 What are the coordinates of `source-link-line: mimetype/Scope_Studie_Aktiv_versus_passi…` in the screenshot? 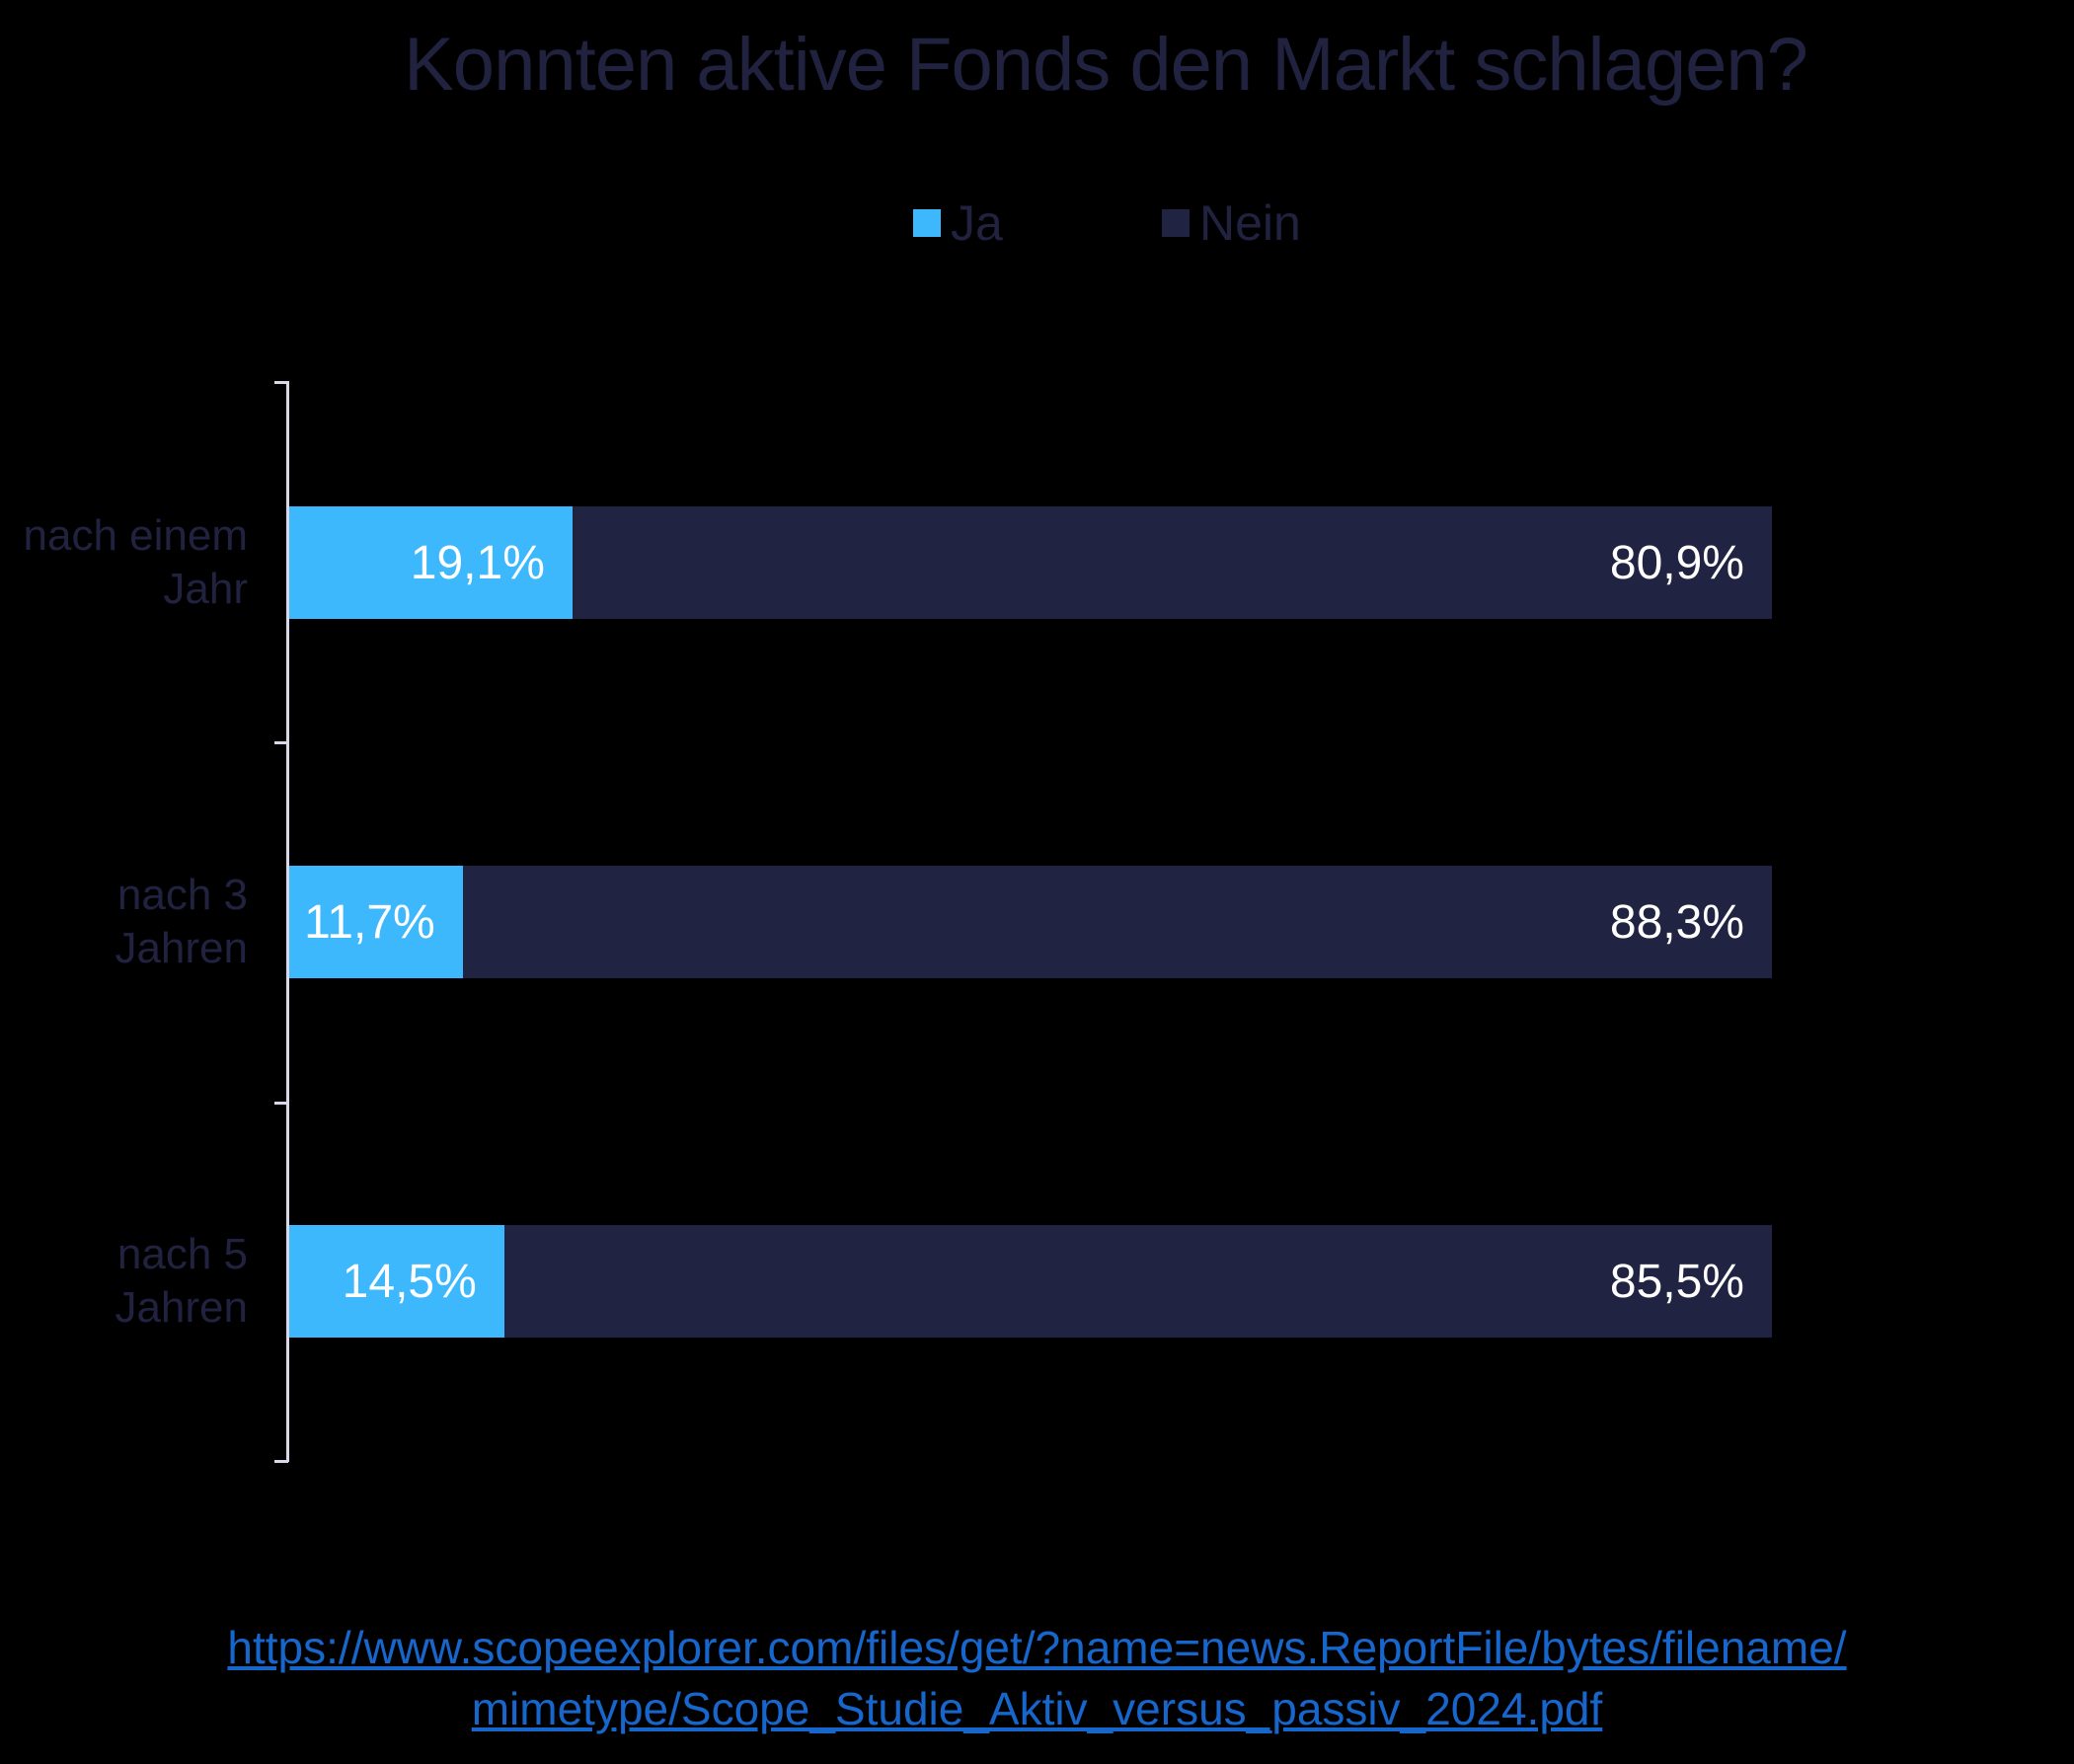 It's located at (1037, 1708).